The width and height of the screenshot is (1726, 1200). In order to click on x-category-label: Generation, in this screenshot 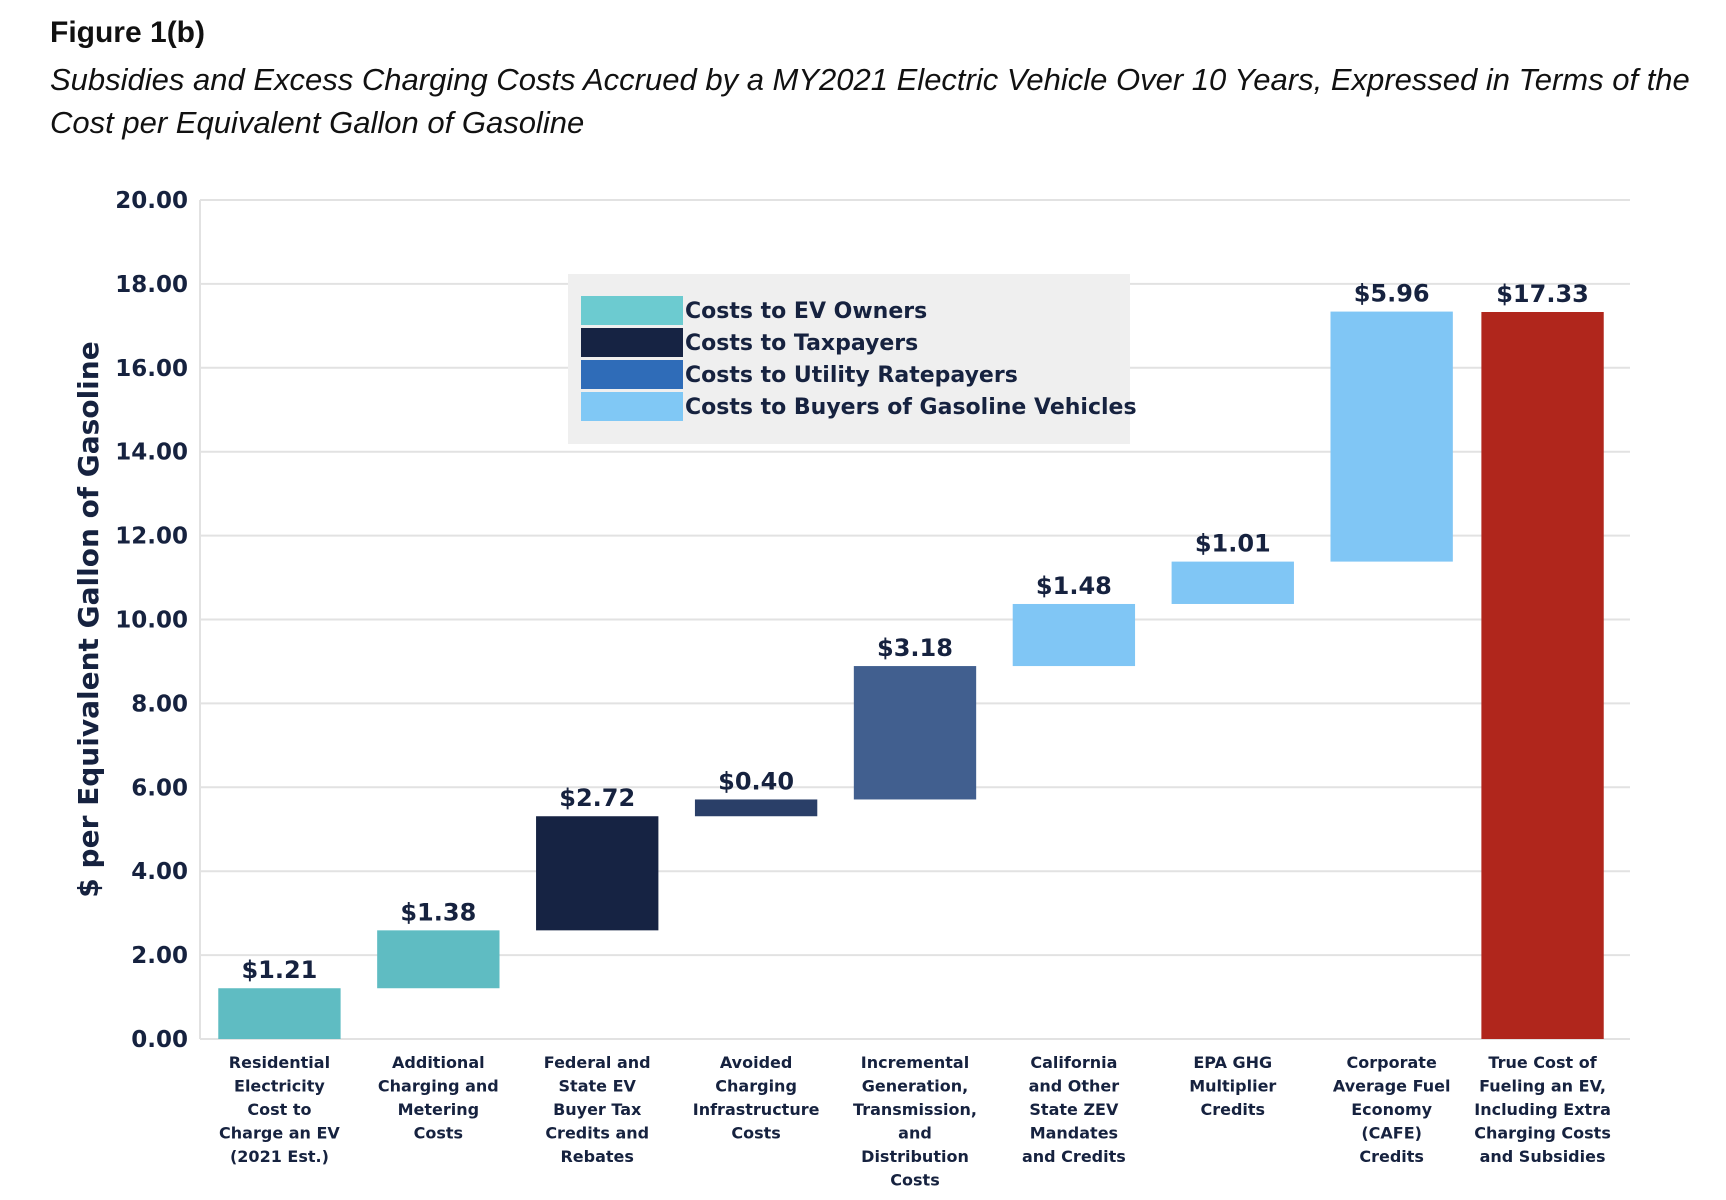, I will do `click(915, 1086)`.